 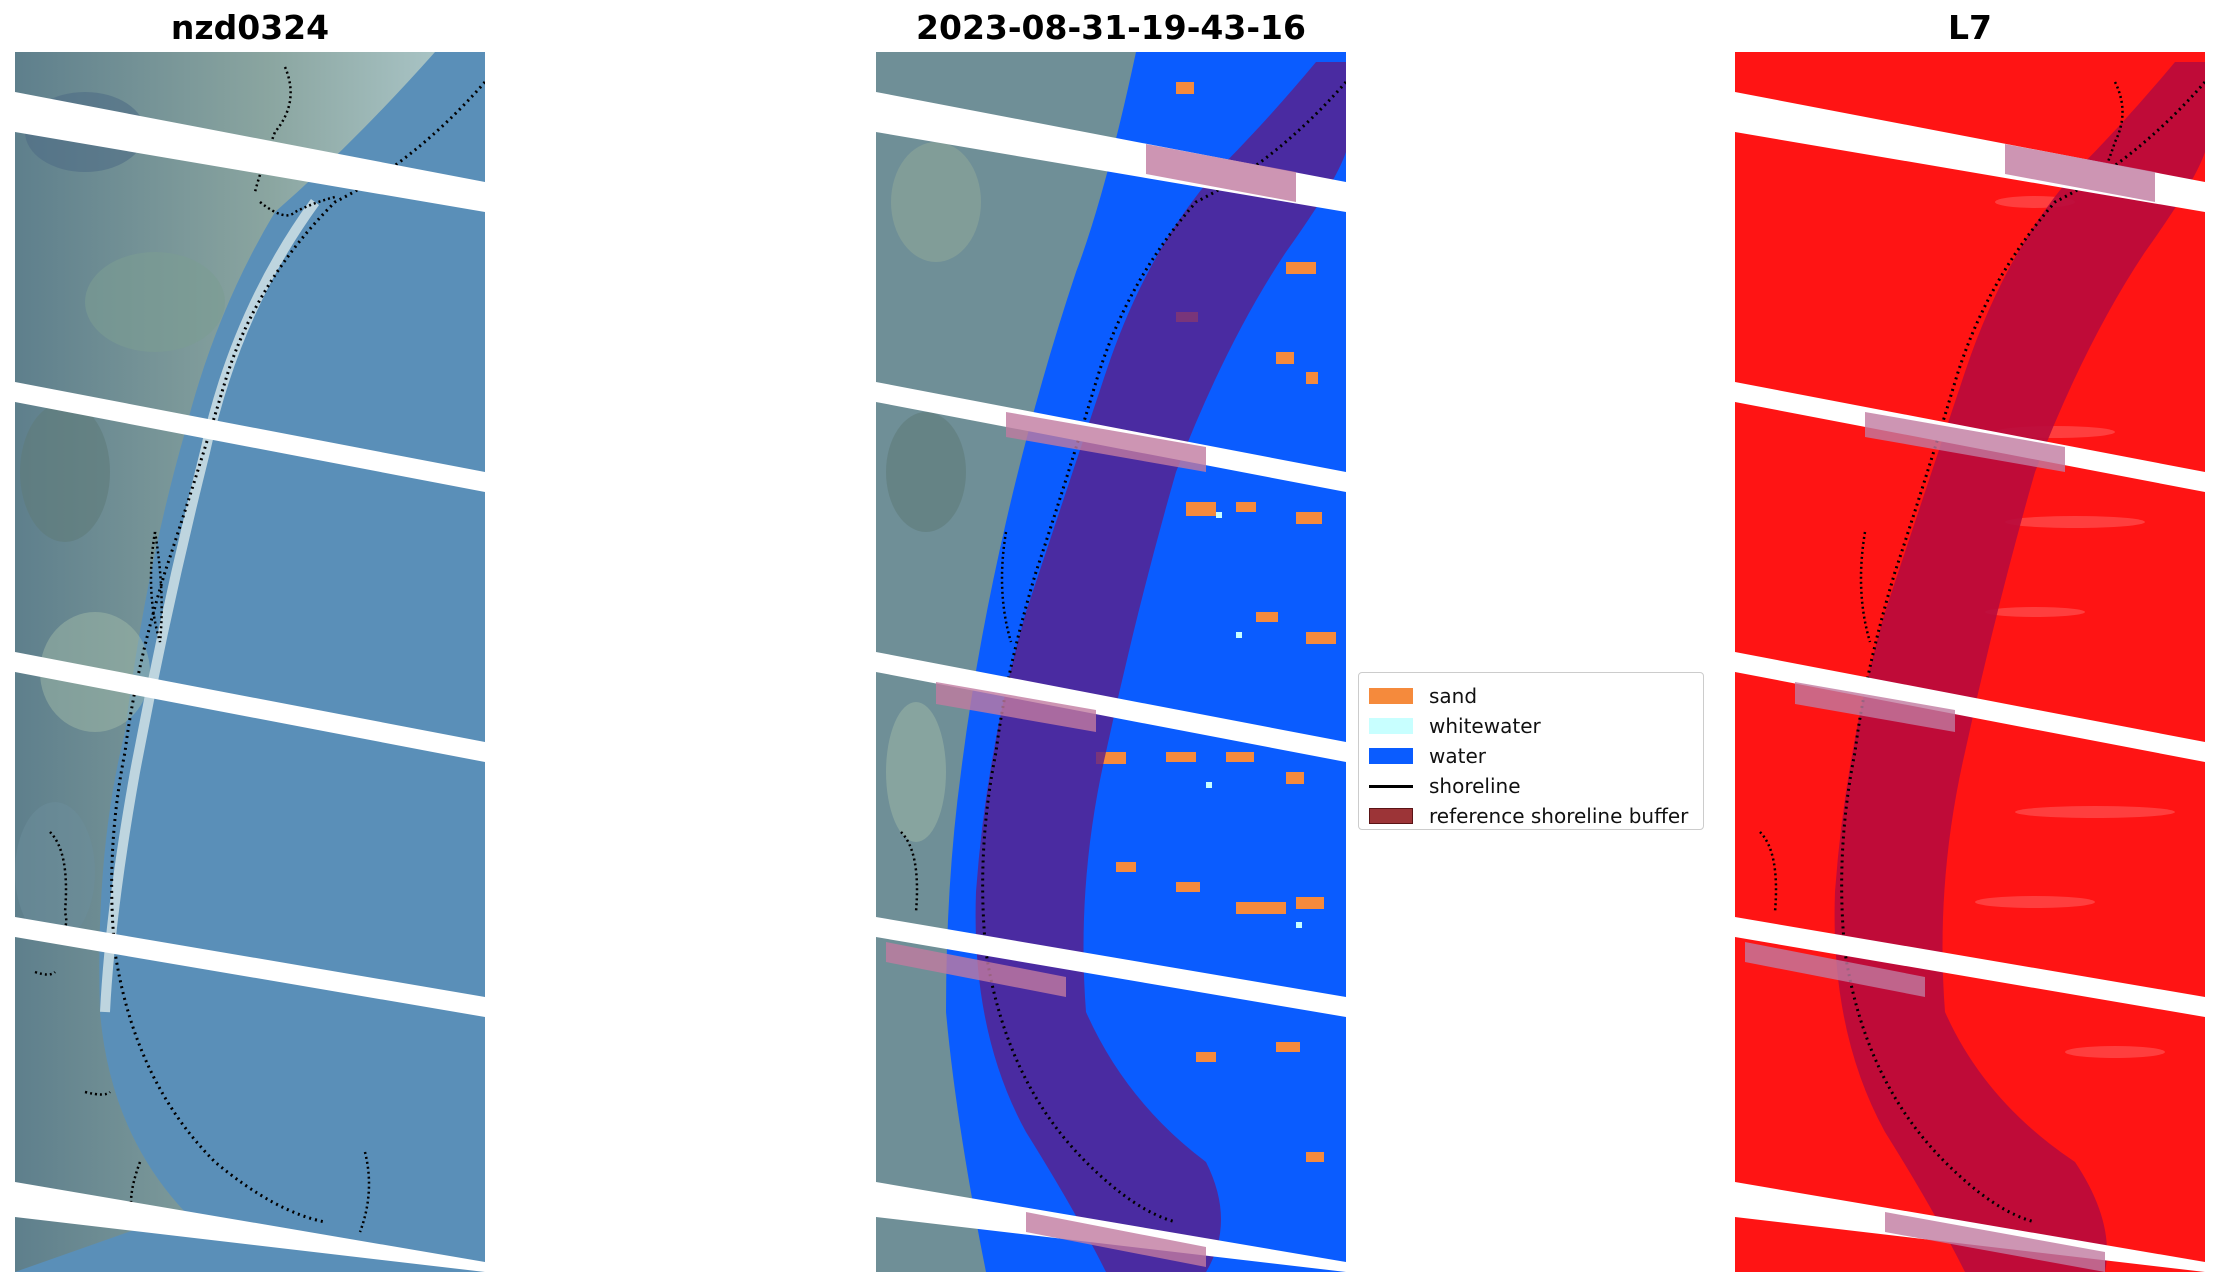 I want to click on panel-title-classified: 2023-08-31-19-43-16, so click(x=1111, y=27).